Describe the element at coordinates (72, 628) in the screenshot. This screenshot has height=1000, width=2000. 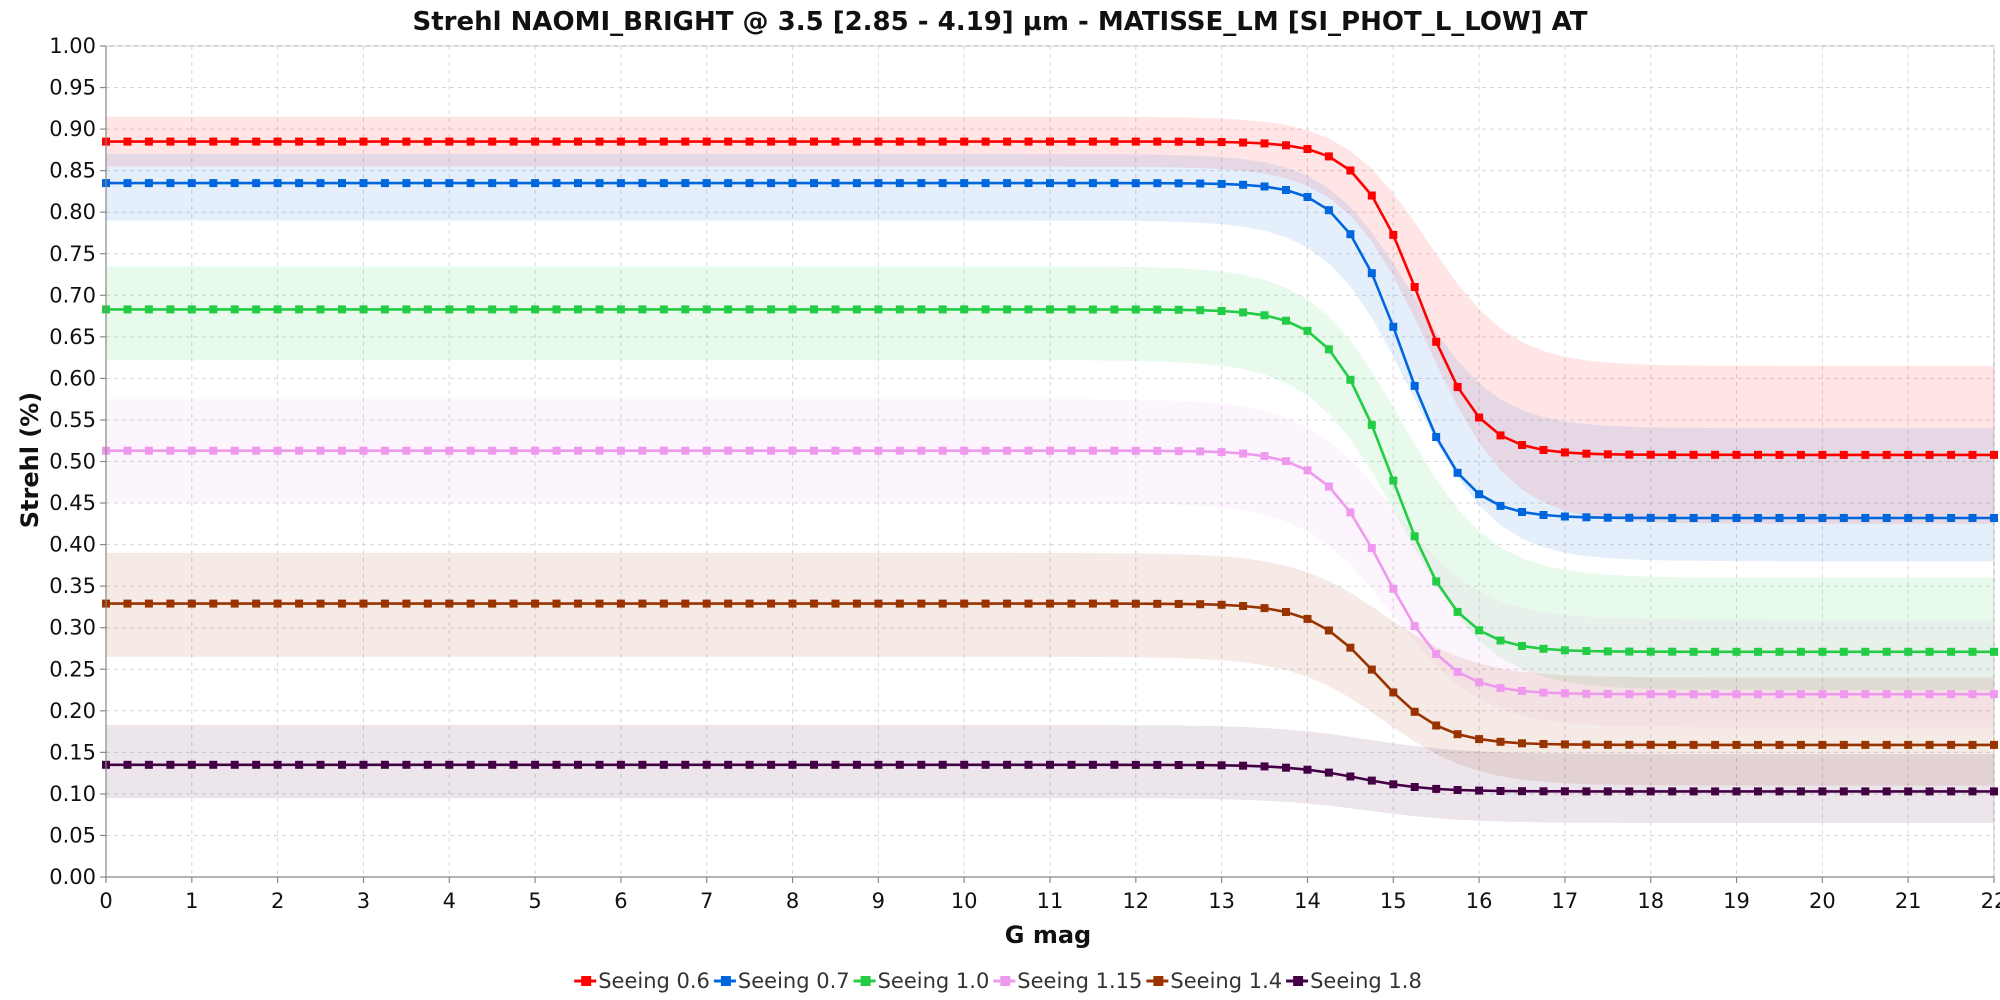
I see `y-tick-label: 0.30` at that location.